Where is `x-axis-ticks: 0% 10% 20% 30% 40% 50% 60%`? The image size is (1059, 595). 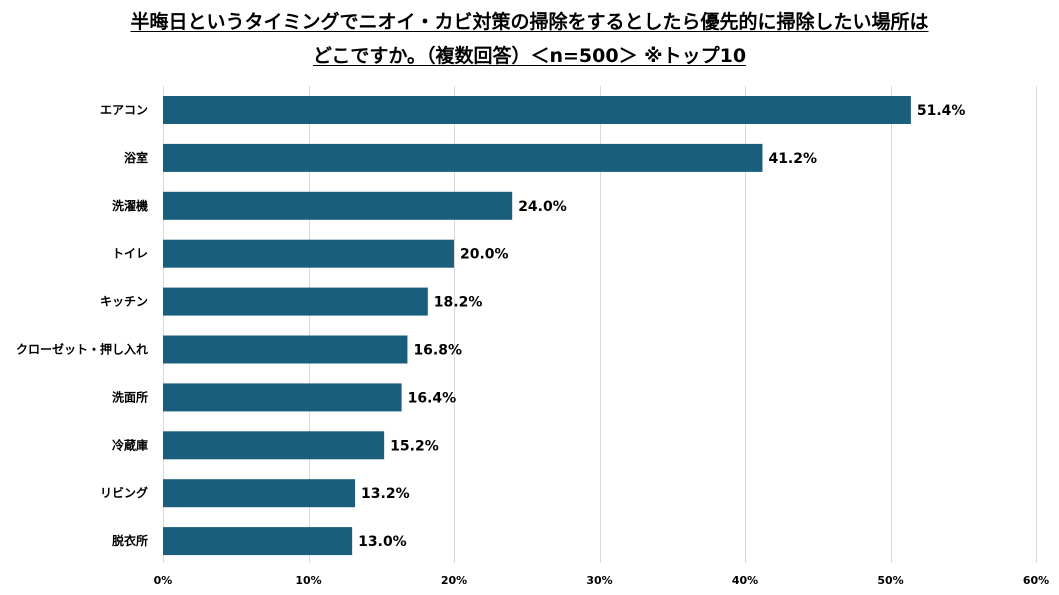 x-axis-ticks: 0% 10% 20% 30% 40% 50% 60% is located at coordinates (602, 580).